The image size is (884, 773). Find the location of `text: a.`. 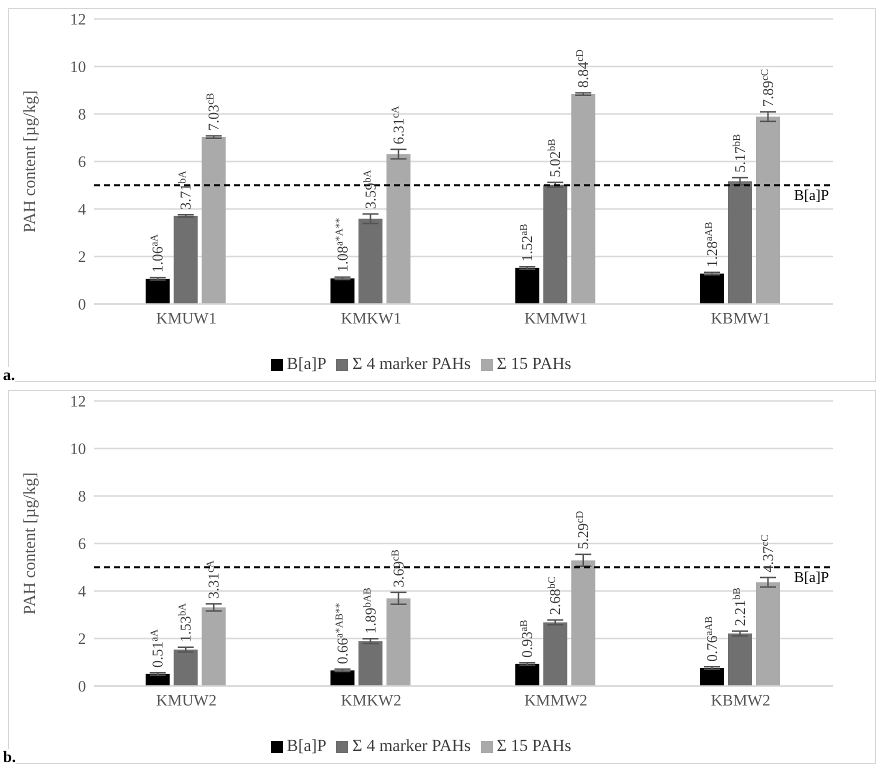

text: a. is located at coordinates (9, 376).